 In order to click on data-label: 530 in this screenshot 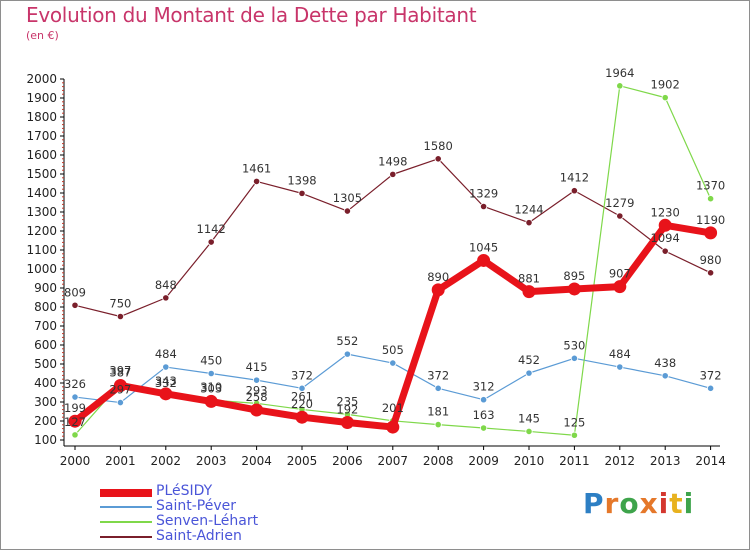, I will do `click(574, 345)`.